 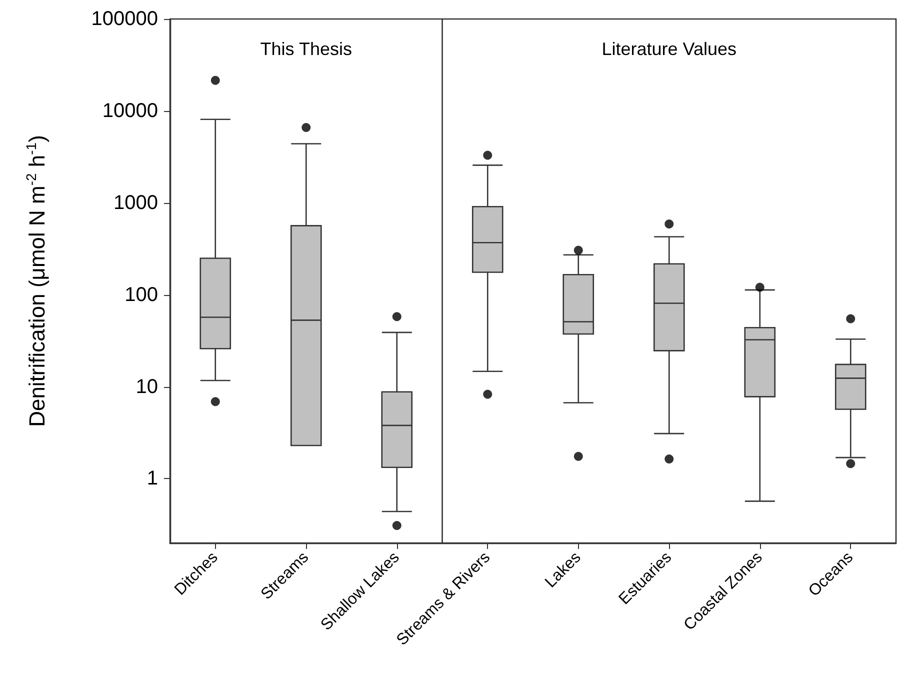 I want to click on y-tick-label: 100000, so click(x=124, y=19).